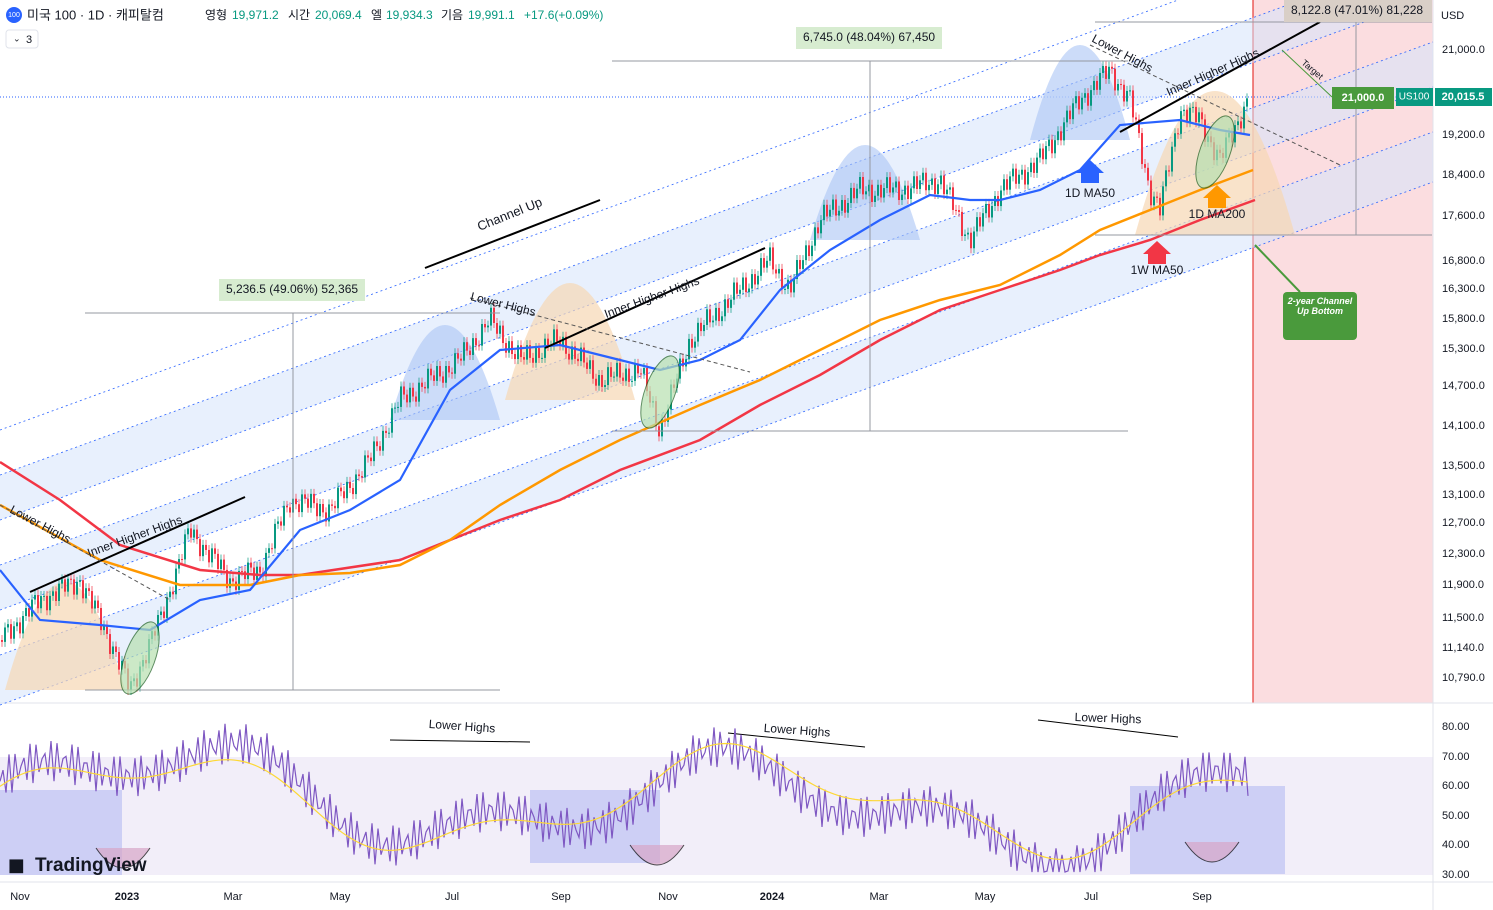 Image resolution: width=1493 pixels, height=910 pixels. I want to click on price-tick-label: 14,700.0, so click(1463, 386).